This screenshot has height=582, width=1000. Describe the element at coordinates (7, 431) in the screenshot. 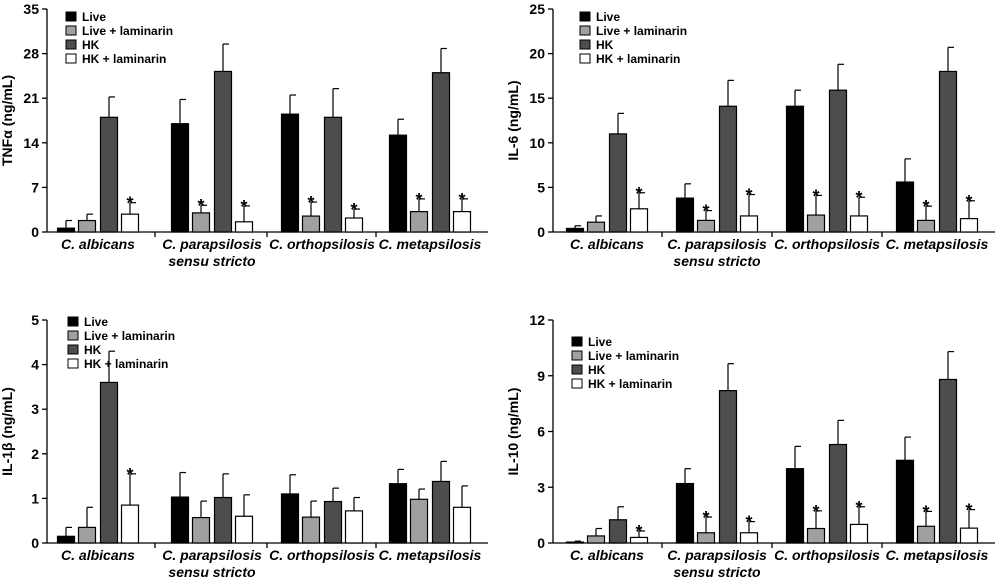

I see `y-axis-title: IL-1β (ng/mL)` at that location.